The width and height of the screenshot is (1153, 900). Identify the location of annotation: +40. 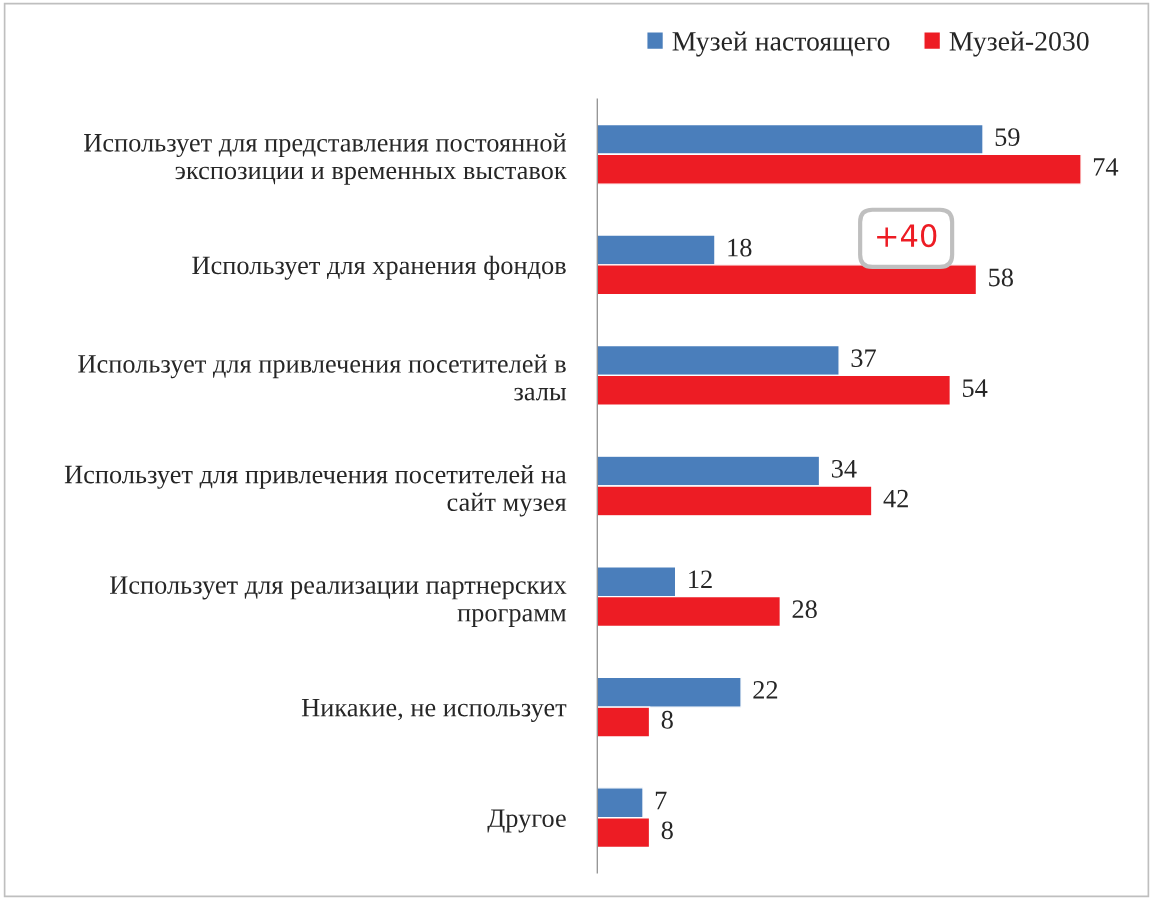
(907, 236).